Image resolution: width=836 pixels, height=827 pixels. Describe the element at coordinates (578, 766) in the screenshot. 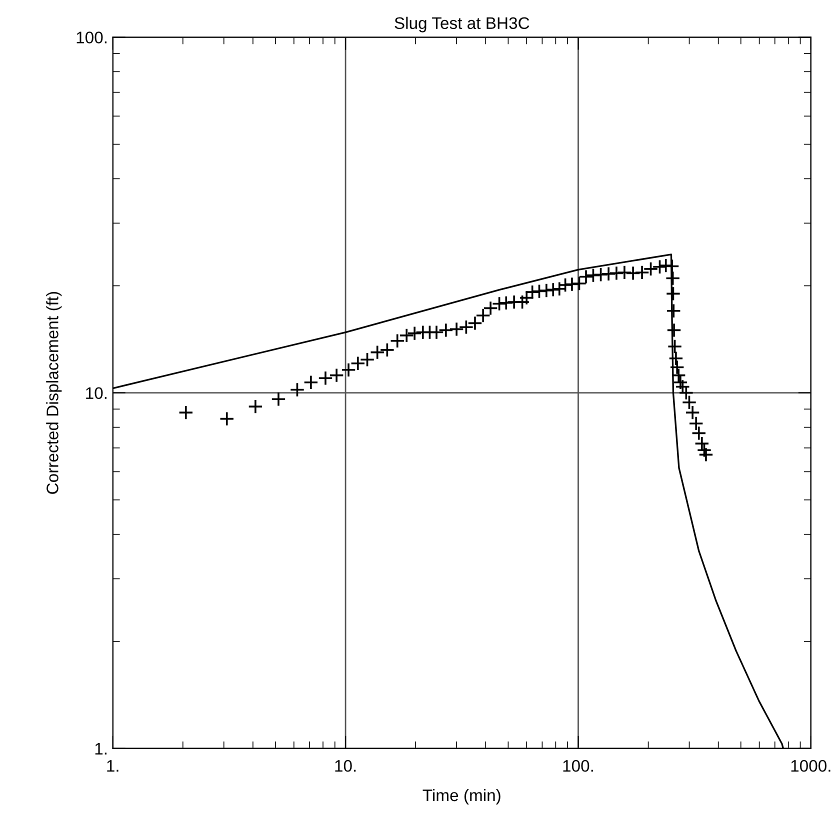

I see `x-tick-label: 100.` at that location.